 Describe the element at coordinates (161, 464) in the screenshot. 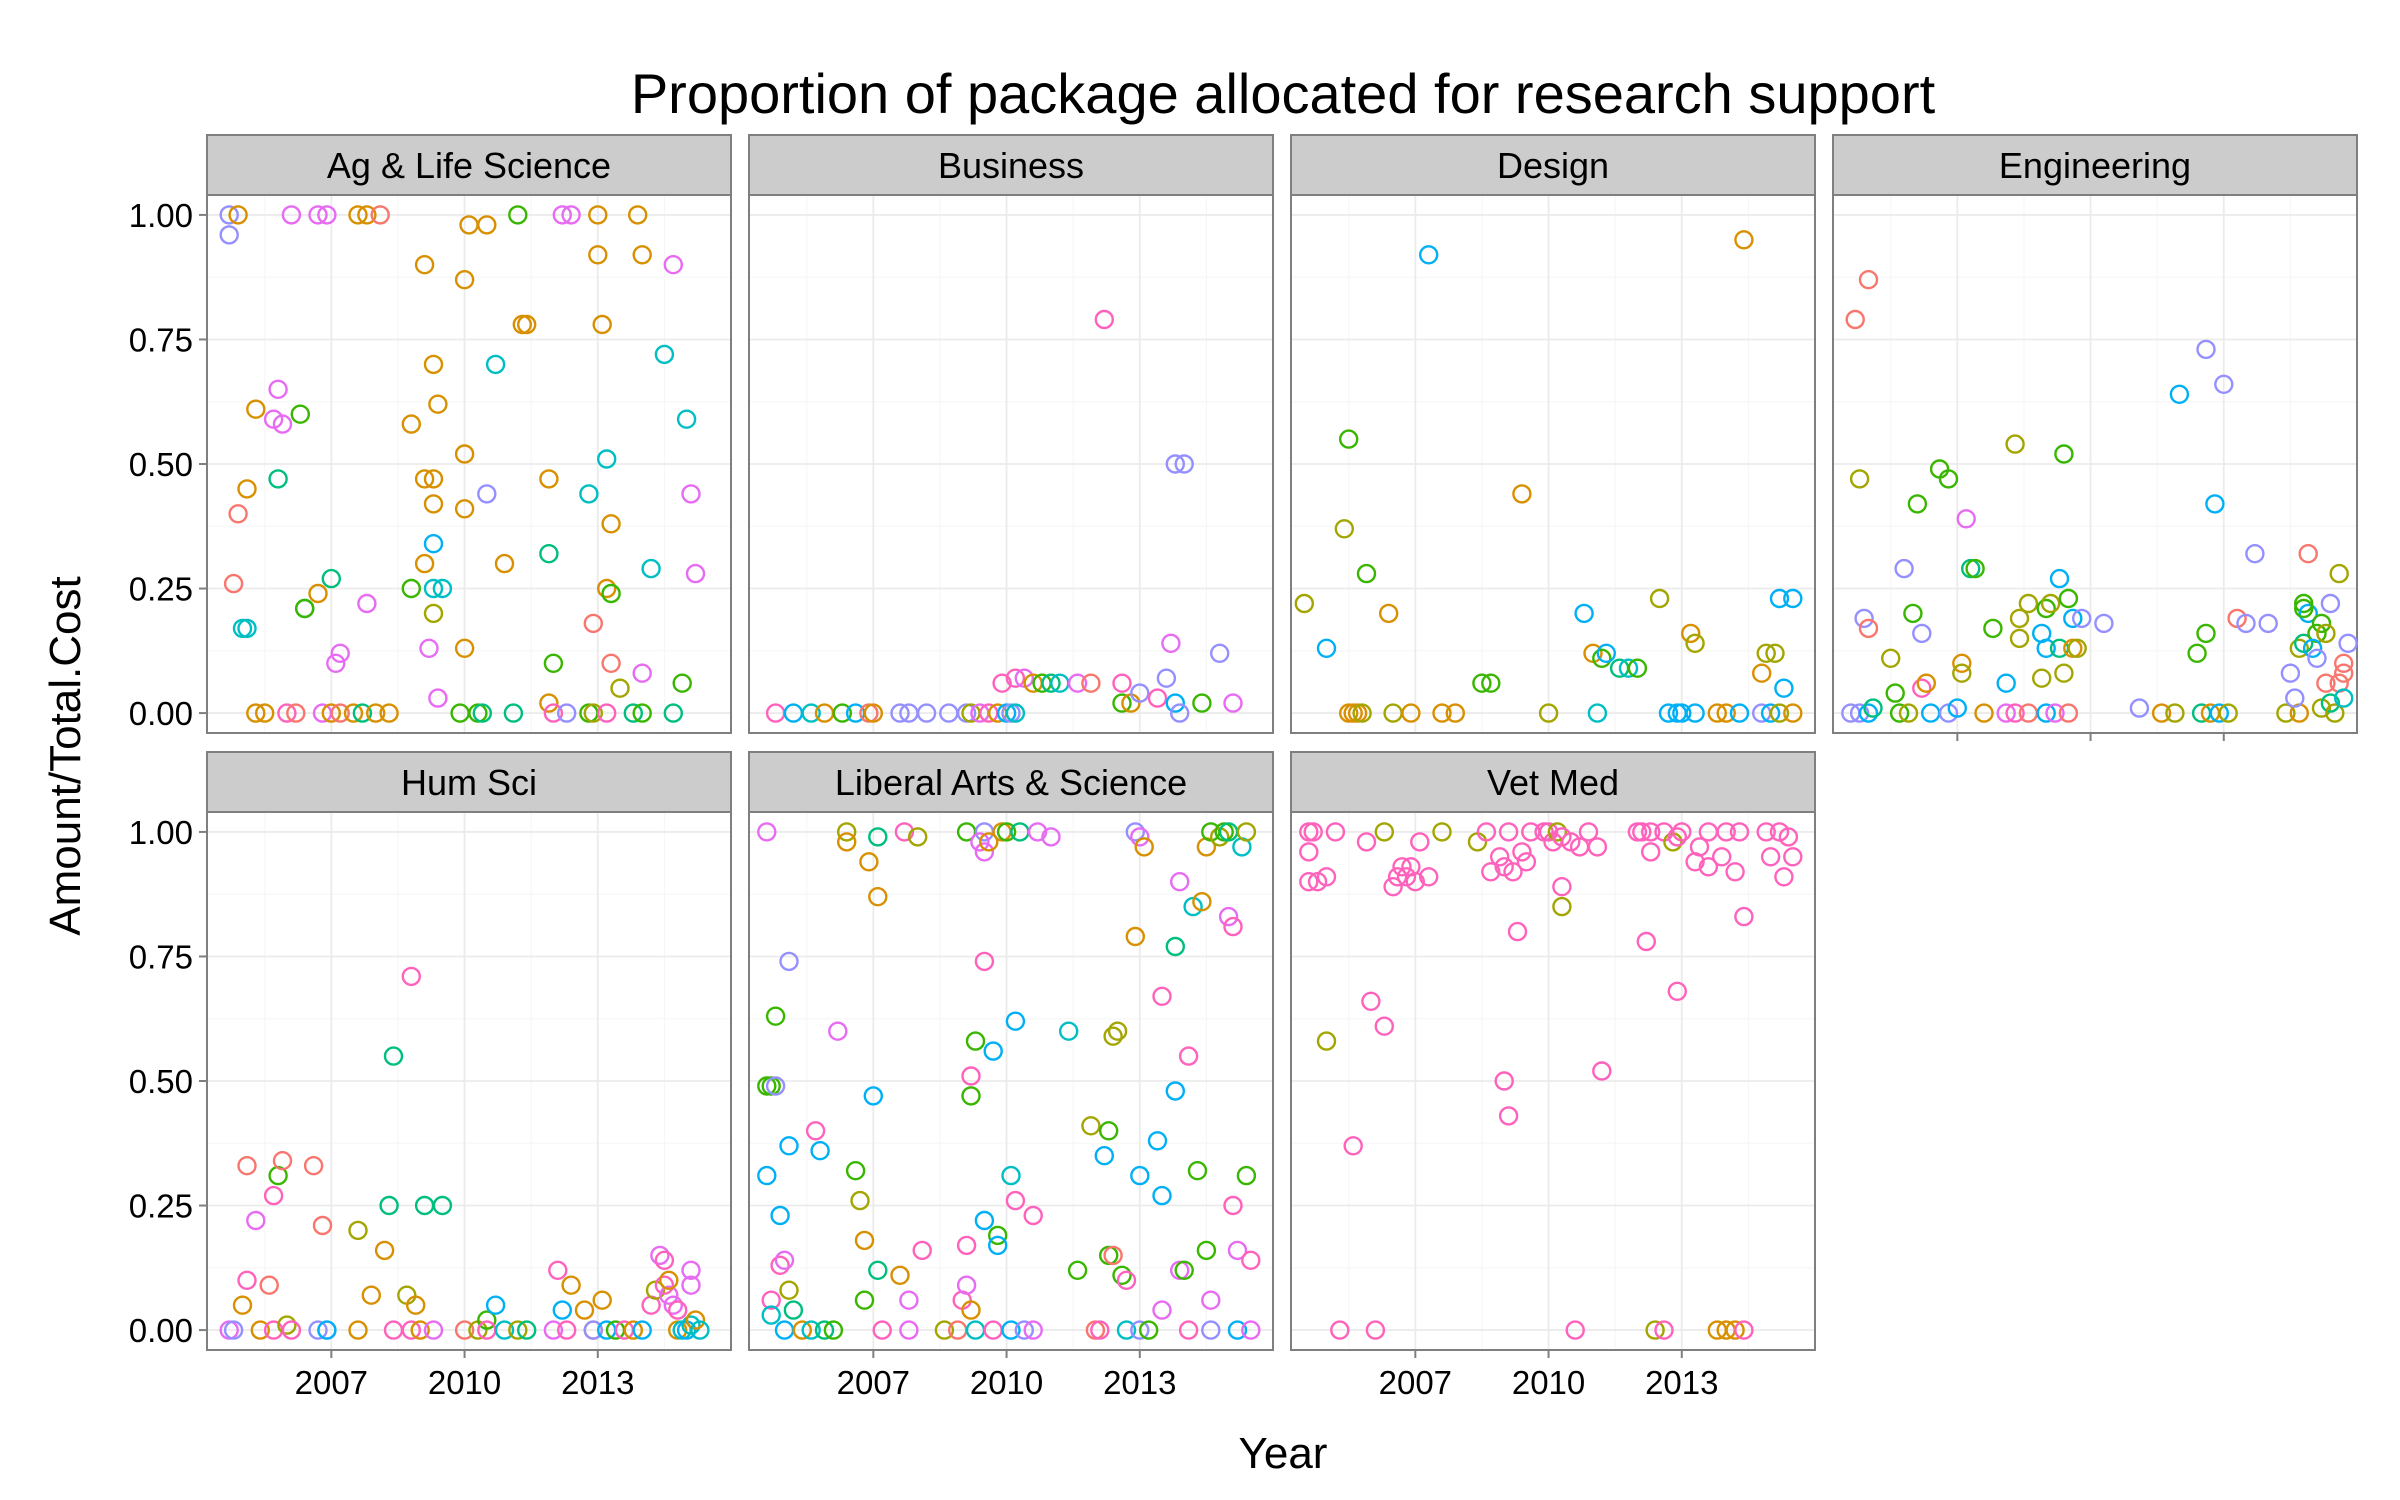

I see `y-tick-label: 0.50` at that location.